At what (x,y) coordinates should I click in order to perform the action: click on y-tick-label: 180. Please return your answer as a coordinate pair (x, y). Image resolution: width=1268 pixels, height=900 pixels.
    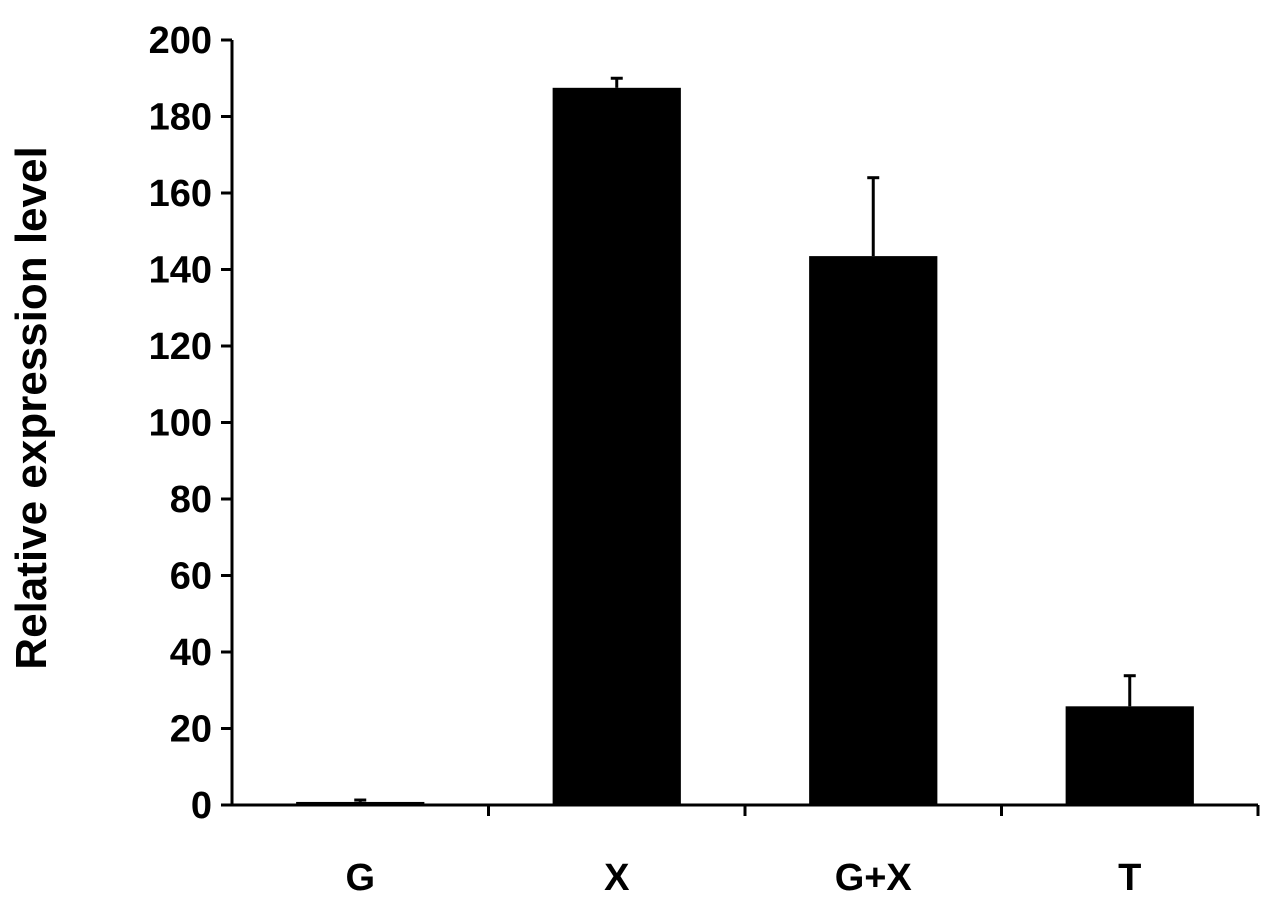
    Looking at the image, I should click on (180, 118).